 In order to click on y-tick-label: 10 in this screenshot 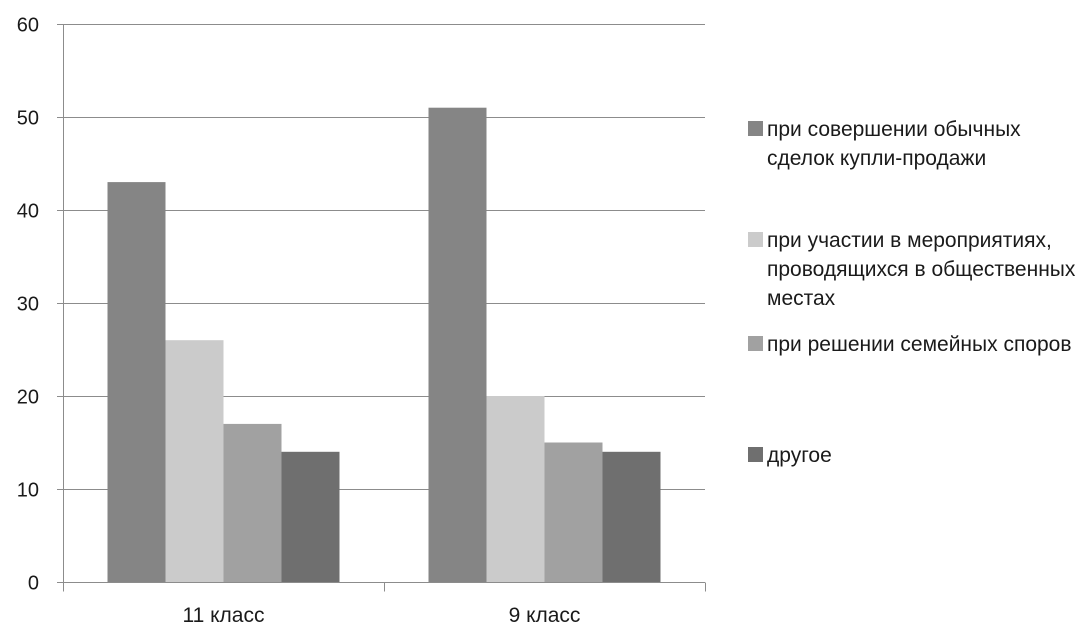, I will do `click(28, 491)`.